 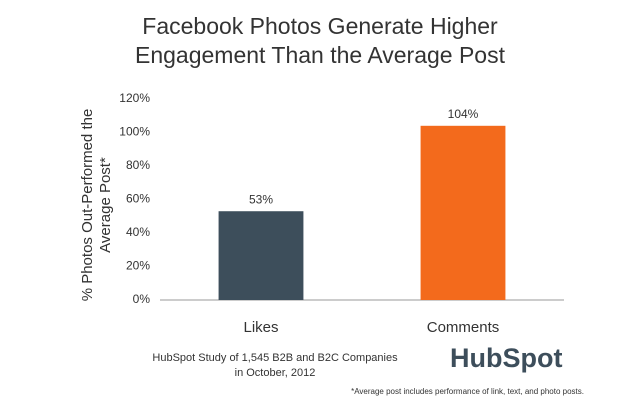 What do you see at coordinates (260, 327) in the screenshot?
I see `x-tick-label: Likes` at bounding box center [260, 327].